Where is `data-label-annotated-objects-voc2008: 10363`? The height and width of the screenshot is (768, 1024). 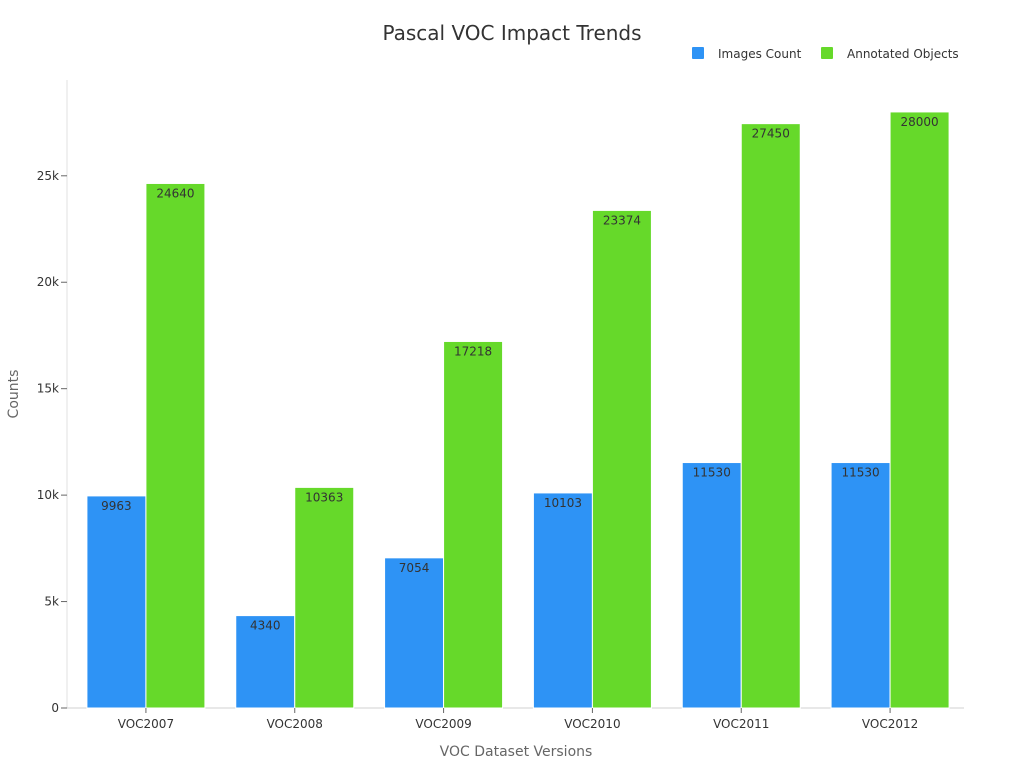
data-label-annotated-objects-voc2008: 10363 is located at coordinates (324, 497).